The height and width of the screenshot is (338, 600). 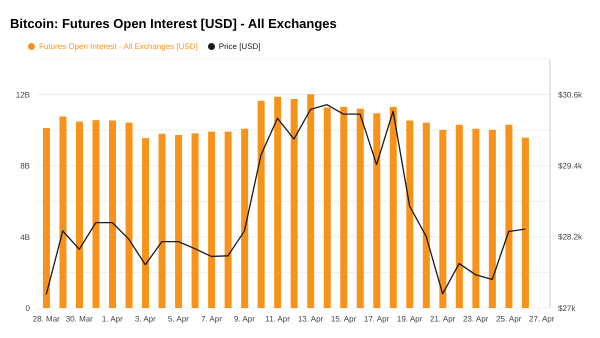 What do you see at coordinates (343, 319) in the screenshot?
I see `x-tick-label: 15. Apr` at bounding box center [343, 319].